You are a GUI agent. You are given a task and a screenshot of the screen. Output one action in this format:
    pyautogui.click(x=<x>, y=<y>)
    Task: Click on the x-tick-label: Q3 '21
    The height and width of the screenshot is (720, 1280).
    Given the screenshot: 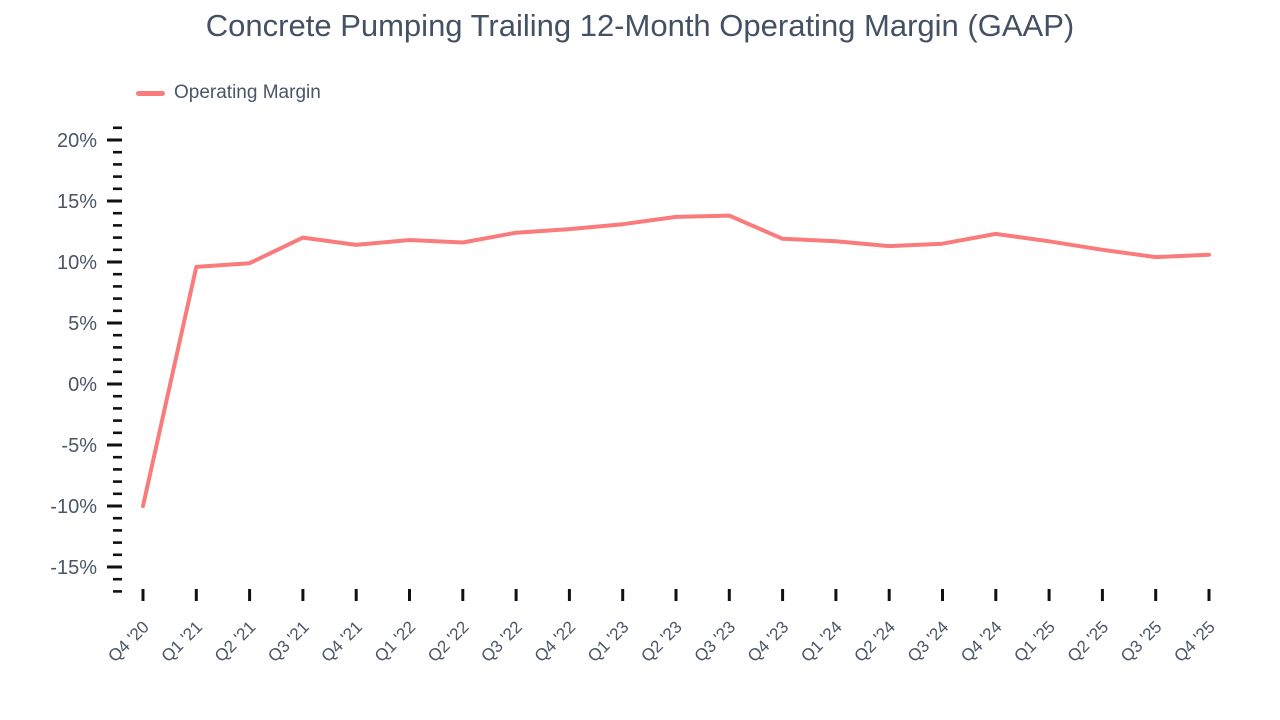 What is the action you would take?
    pyautogui.click(x=288, y=641)
    